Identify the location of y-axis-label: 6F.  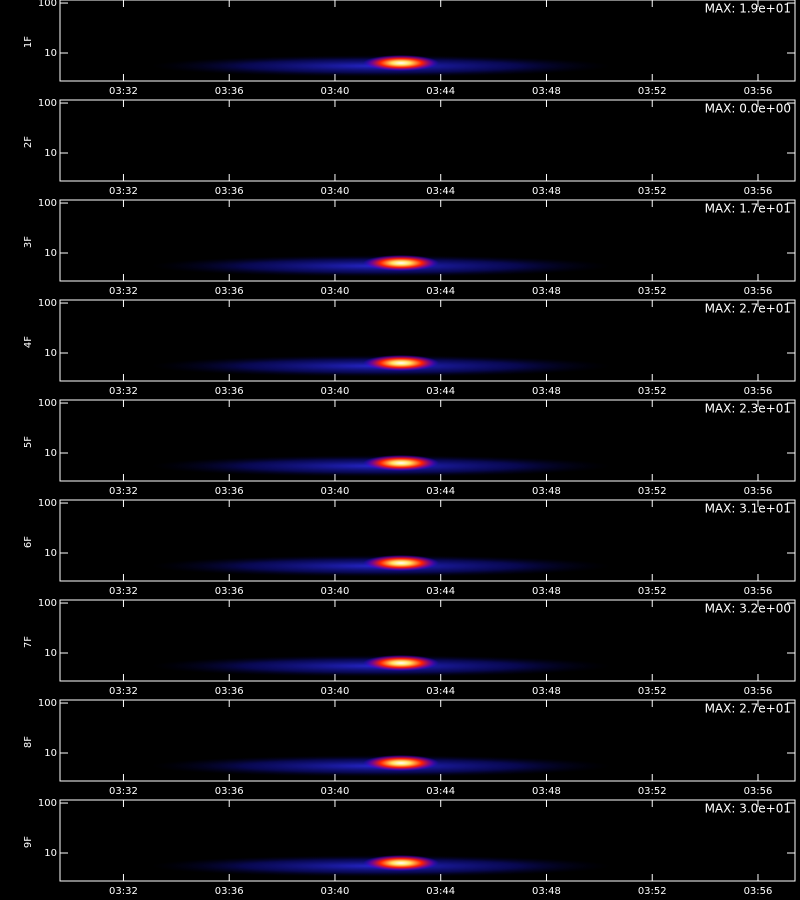
(28, 542).